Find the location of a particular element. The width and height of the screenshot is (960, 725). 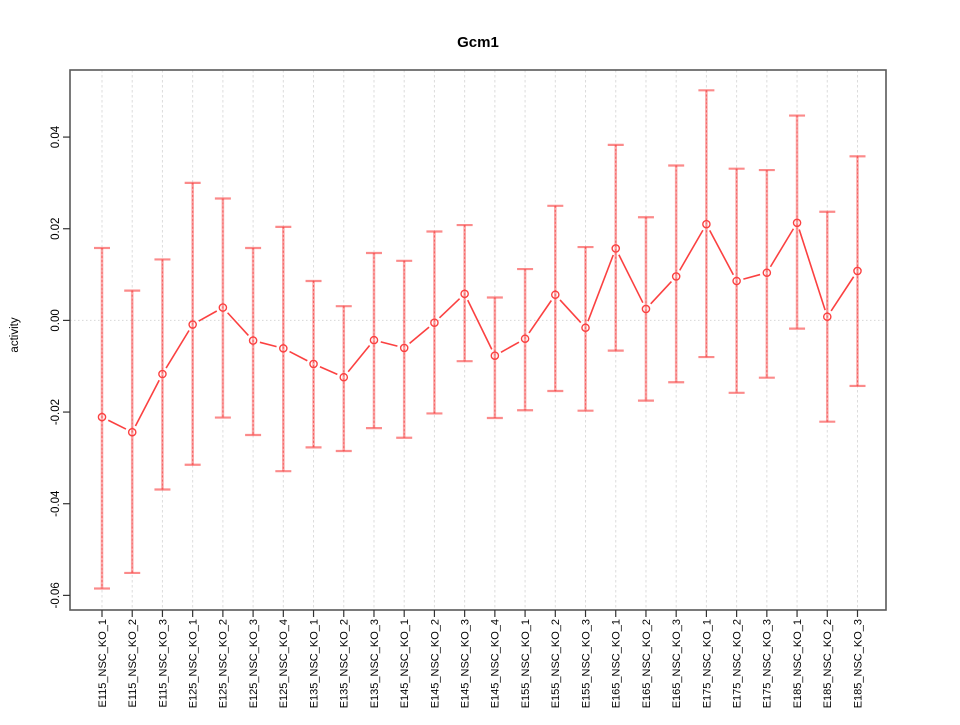

x-tick-label: E125_NSC_KO_3 is located at coordinates (254, 663).